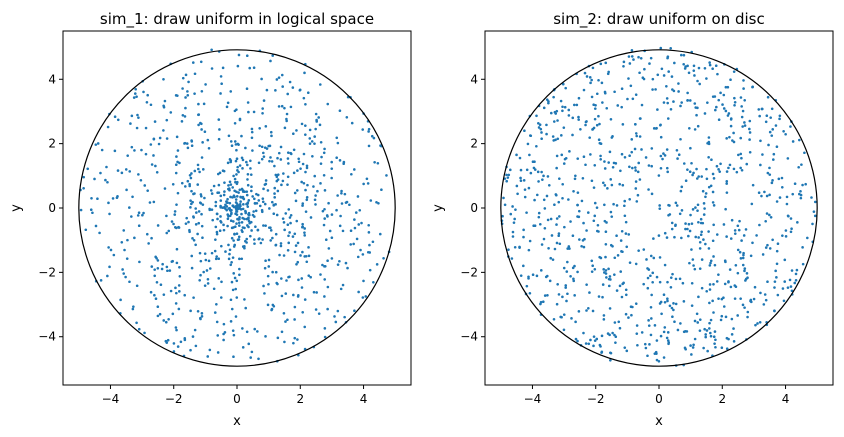 The image size is (844, 437). What do you see at coordinates (474, 79) in the screenshot?
I see `y-tick-label: 4` at bounding box center [474, 79].